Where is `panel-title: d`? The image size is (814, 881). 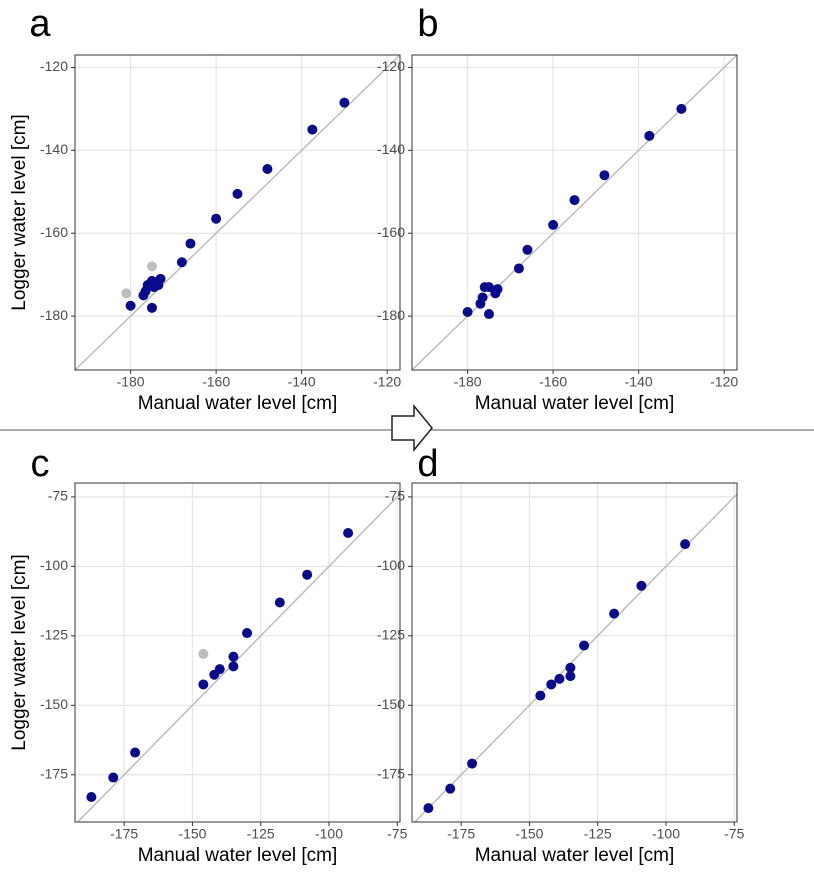
panel-title: d is located at coordinates (427, 464).